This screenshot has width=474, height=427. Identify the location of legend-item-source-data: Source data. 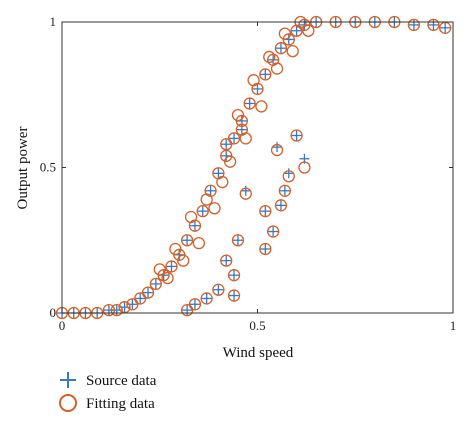
(108, 380).